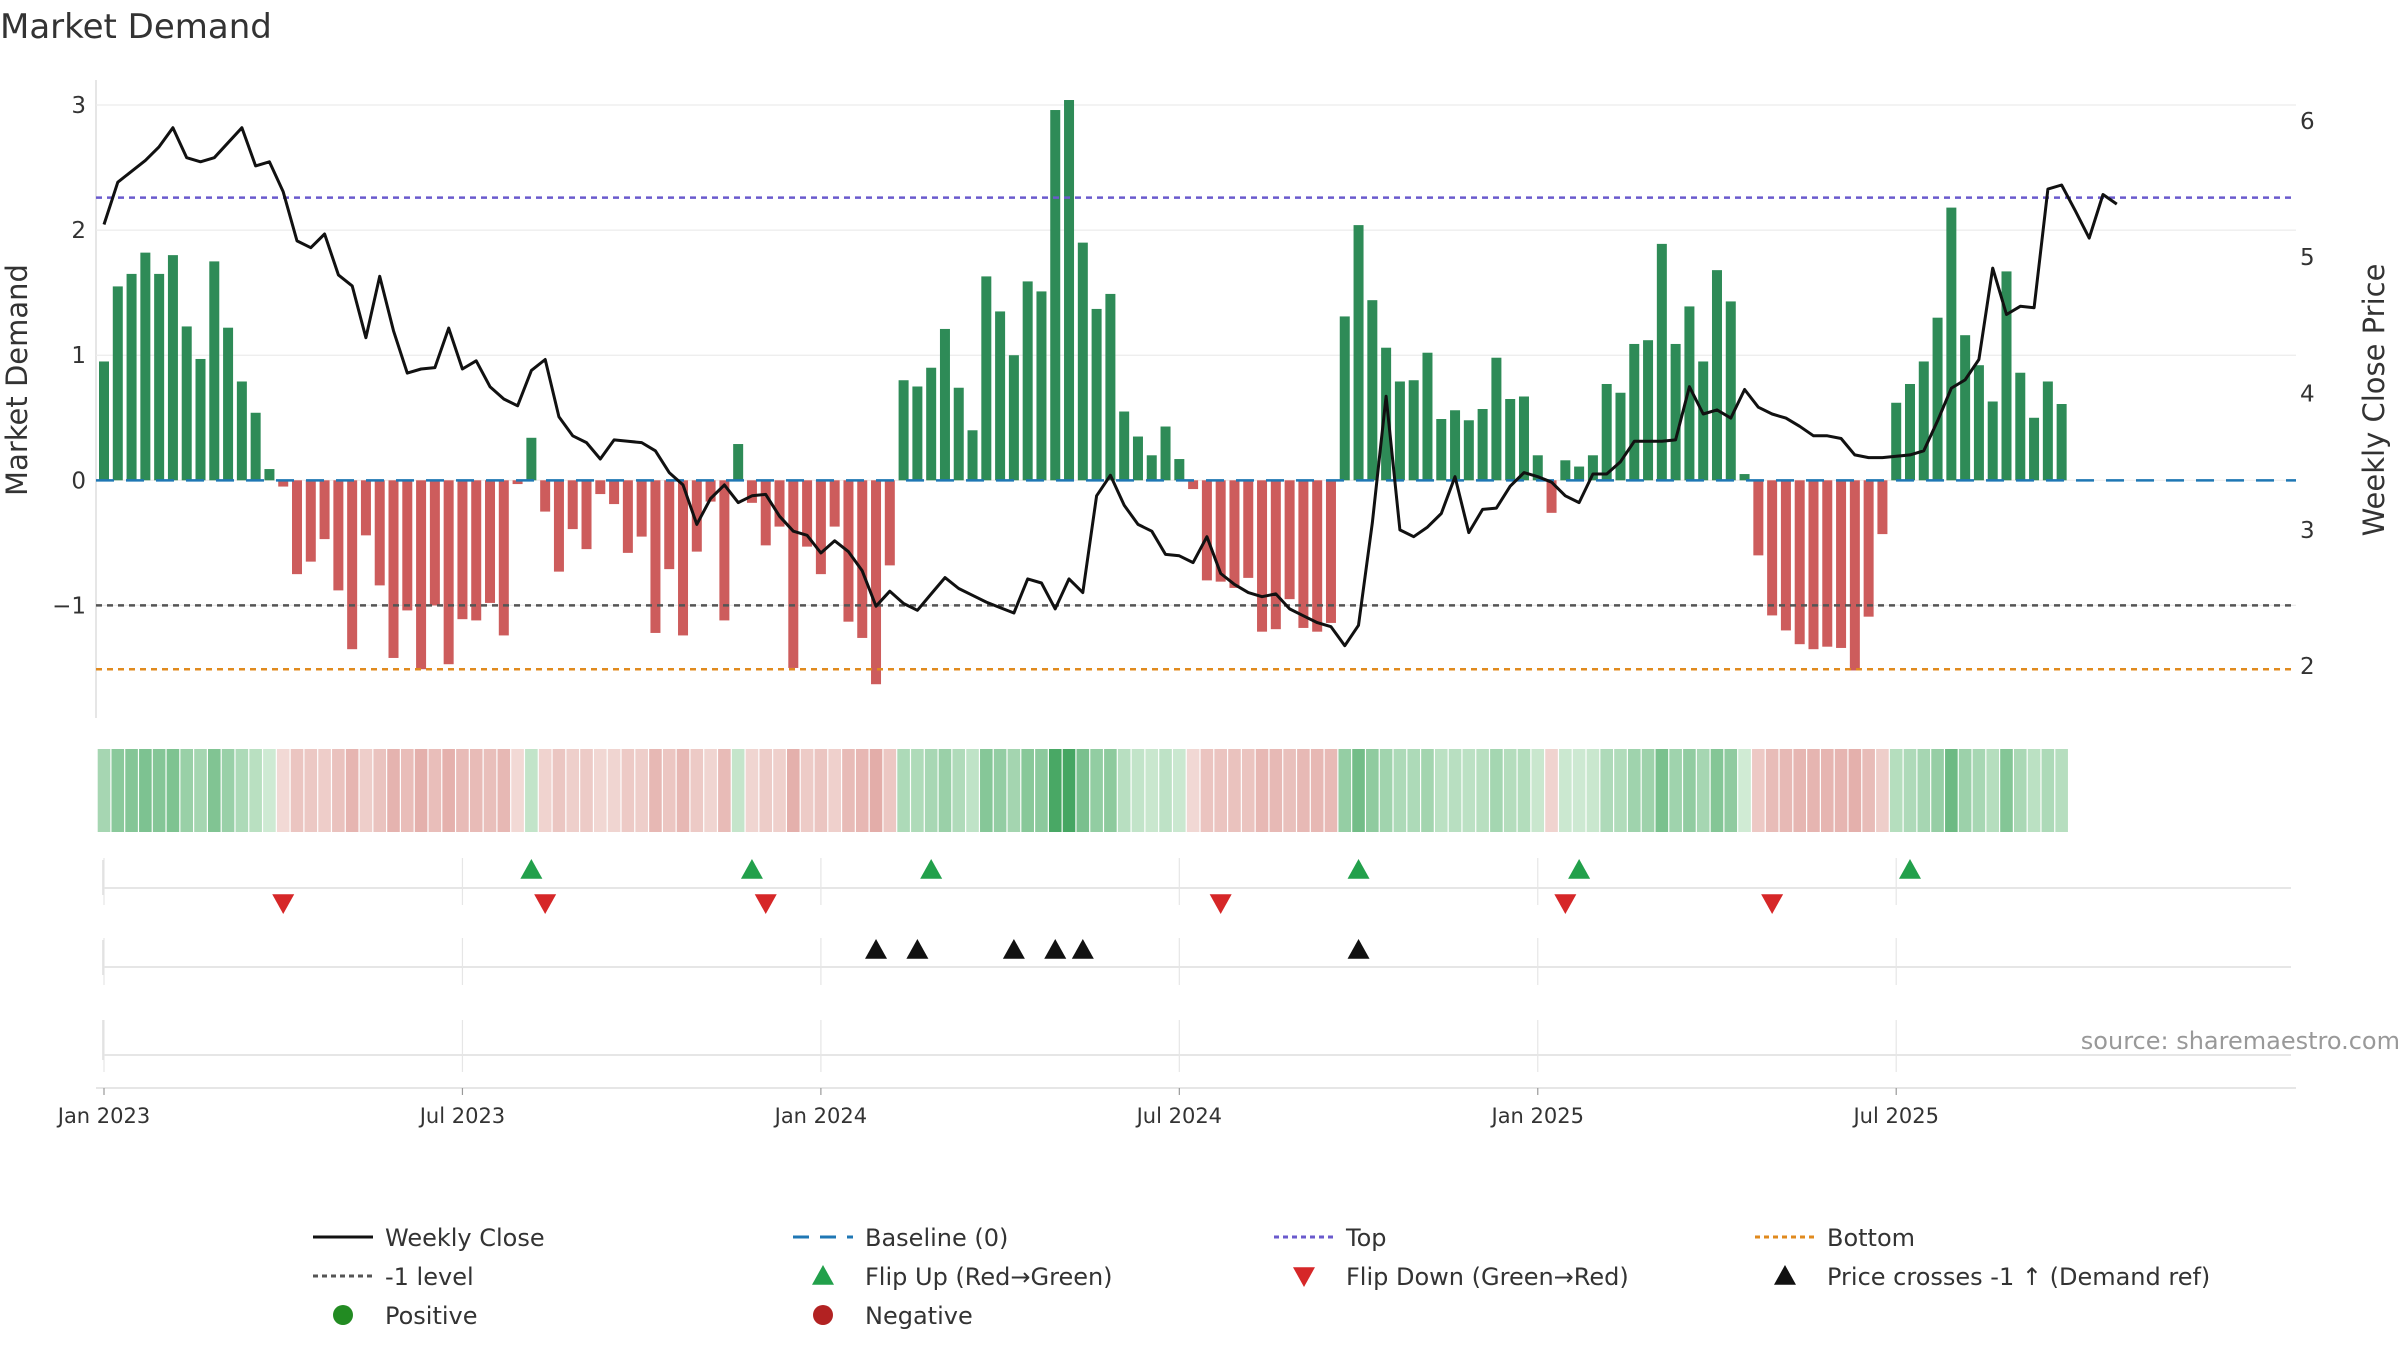  I want to click on legend-key-flip-down, so click(1304, 1277).